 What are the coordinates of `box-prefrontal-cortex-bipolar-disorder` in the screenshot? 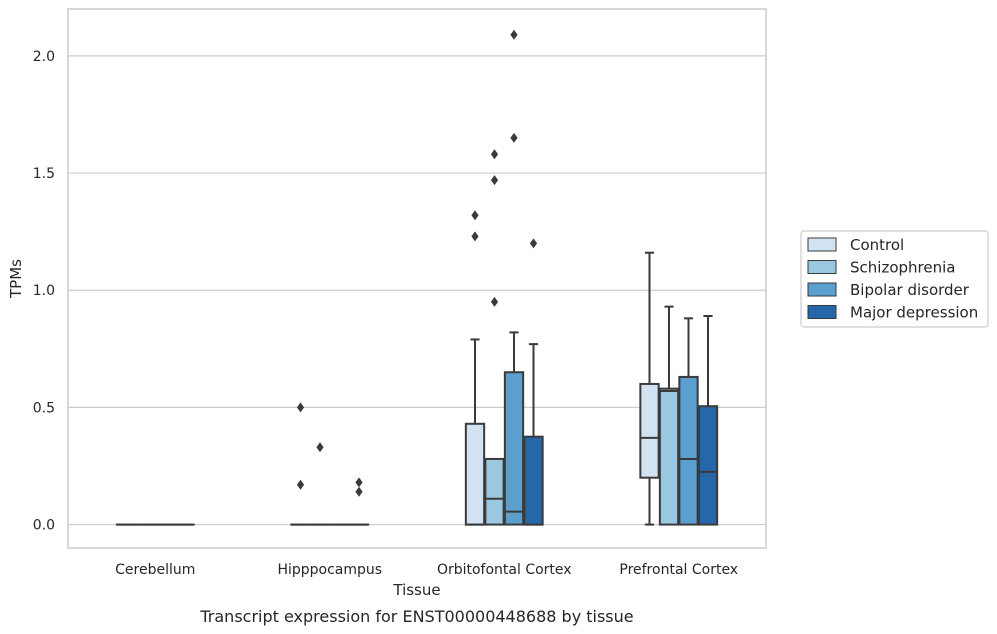 It's located at (688, 421).